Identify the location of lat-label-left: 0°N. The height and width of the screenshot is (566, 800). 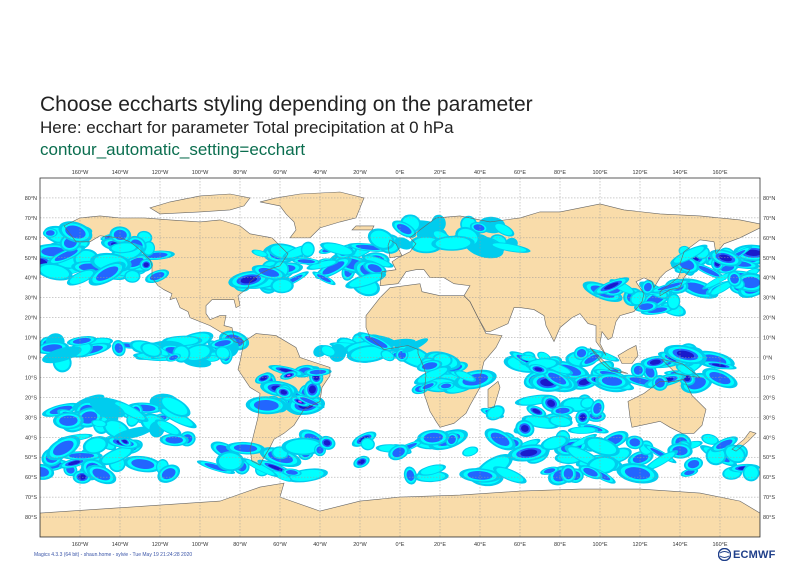
(32, 359).